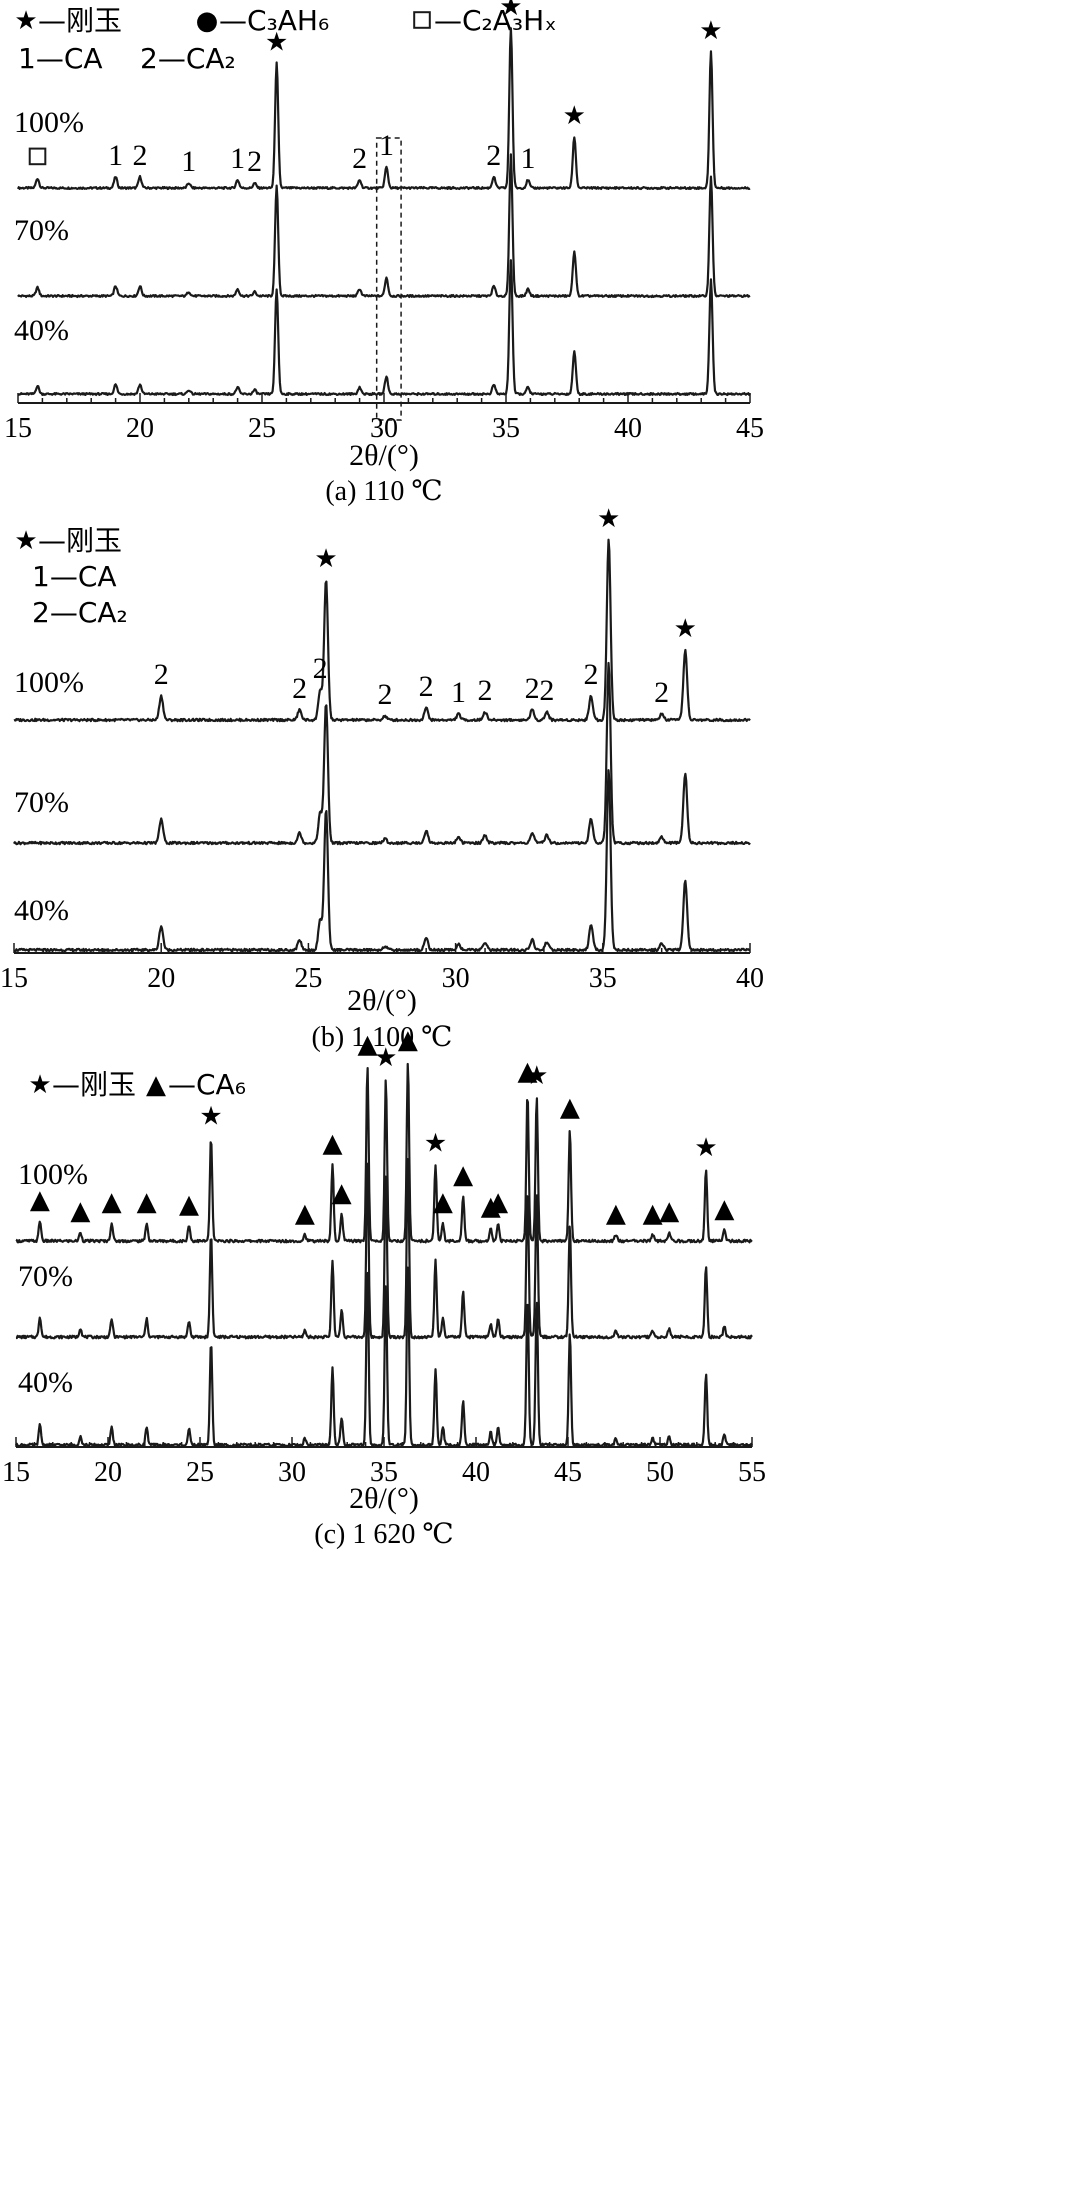 This screenshot has height=2211, width=1080. I want to click on legend-symbol: ▲, so click(156, 1085).